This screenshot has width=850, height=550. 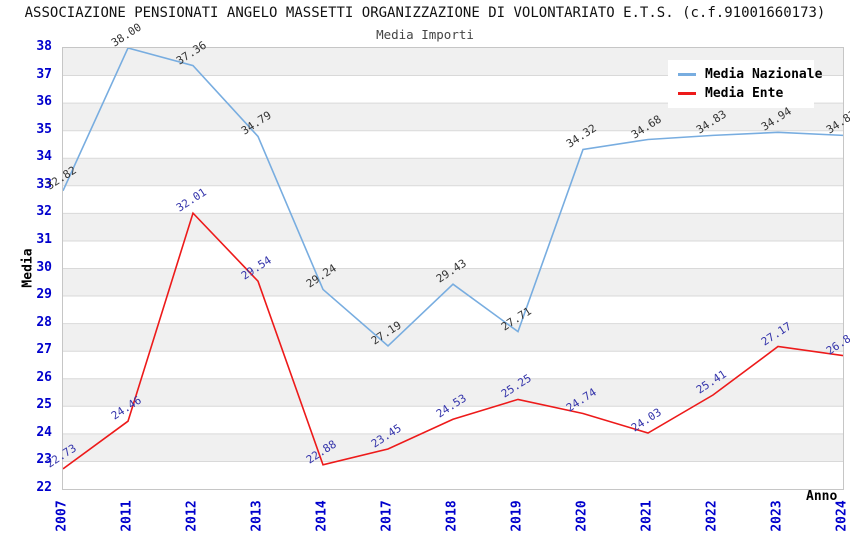 I want to click on legend-label-nazionale: Media Nazionale, so click(x=764, y=74).